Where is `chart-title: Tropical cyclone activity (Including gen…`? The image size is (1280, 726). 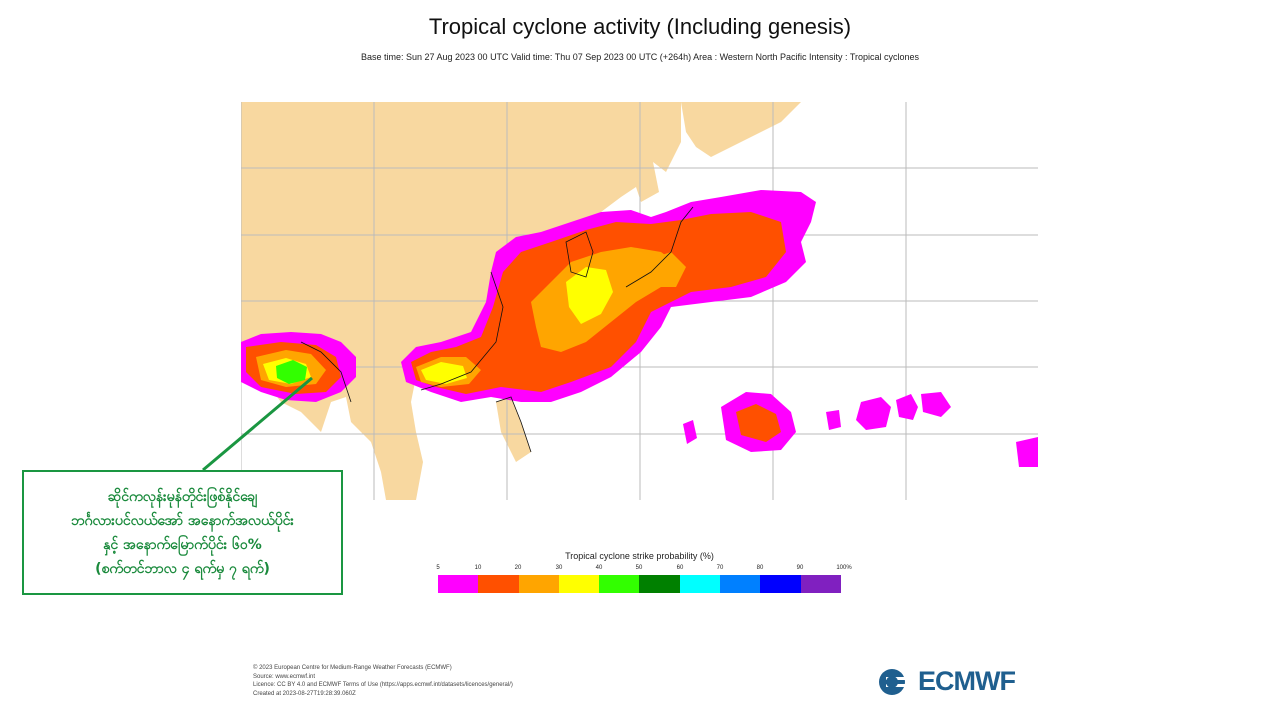
chart-title: Tropical cyclone activity (Including gen… is located at coordinates (640, 26).